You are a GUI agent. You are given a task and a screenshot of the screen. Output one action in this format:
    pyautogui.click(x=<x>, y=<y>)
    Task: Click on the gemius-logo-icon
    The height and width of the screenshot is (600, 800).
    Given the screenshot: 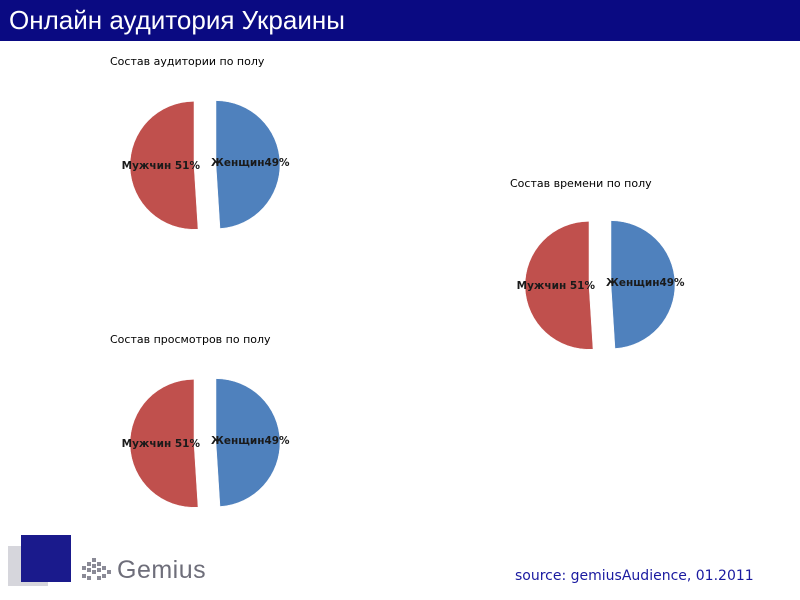 What is the action you would take?
    pyautogui.click(x=96, y=569)
    